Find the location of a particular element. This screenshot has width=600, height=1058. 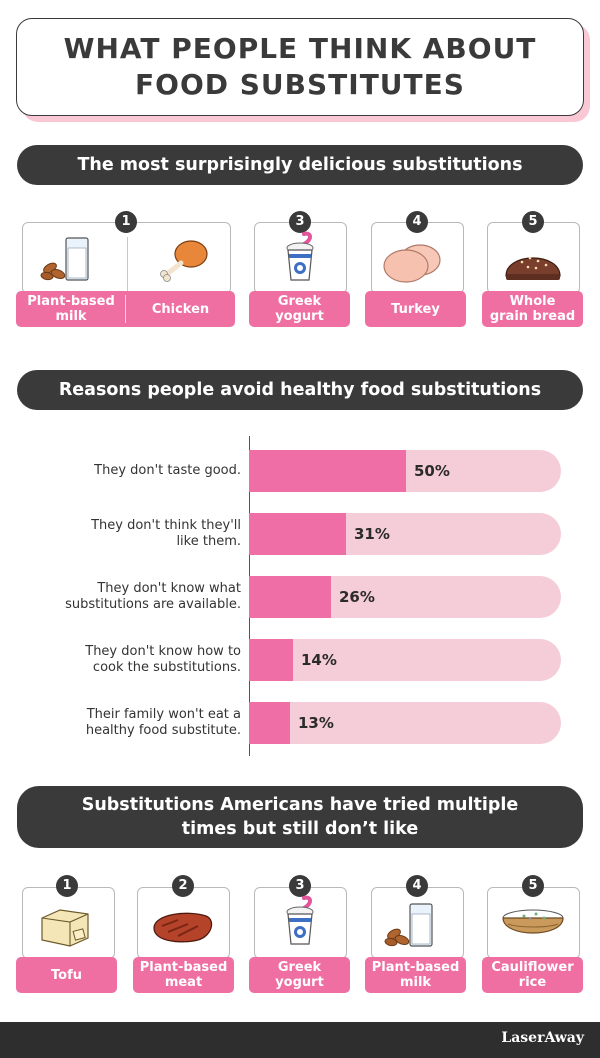

label-chicken: Chicken is located at coordinates (180, 309).